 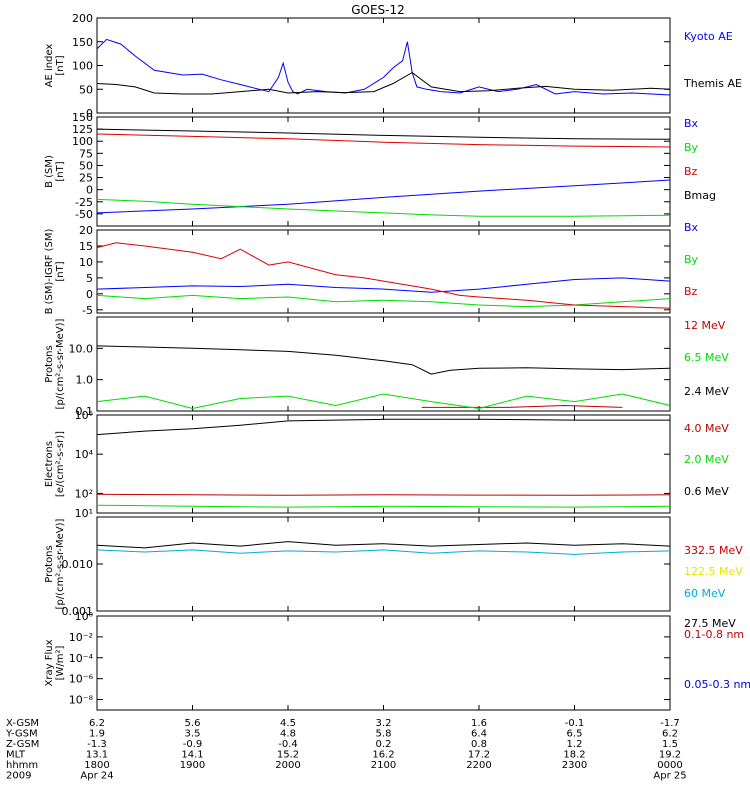 What do you see at coordinates (82, 141) in the screenshot?
I see `y-tick-label: 100` at bounding box center [82, 141].